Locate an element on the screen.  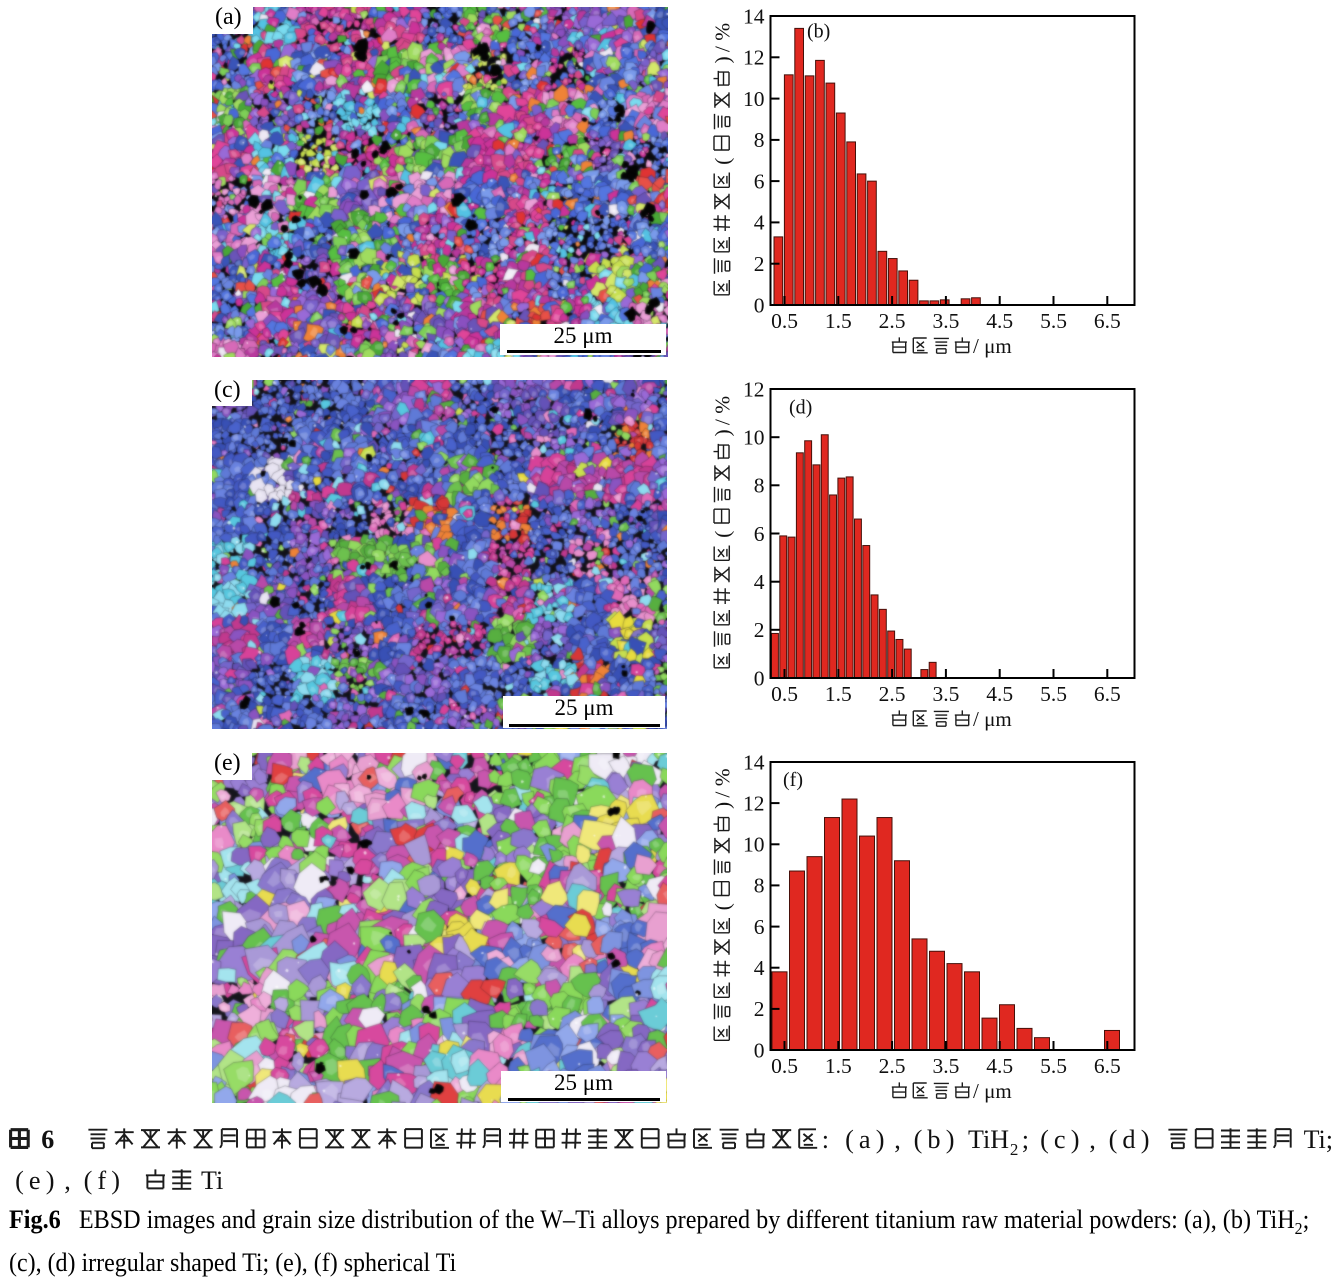
svg-text: c is located at coordinates (1060, 1139).